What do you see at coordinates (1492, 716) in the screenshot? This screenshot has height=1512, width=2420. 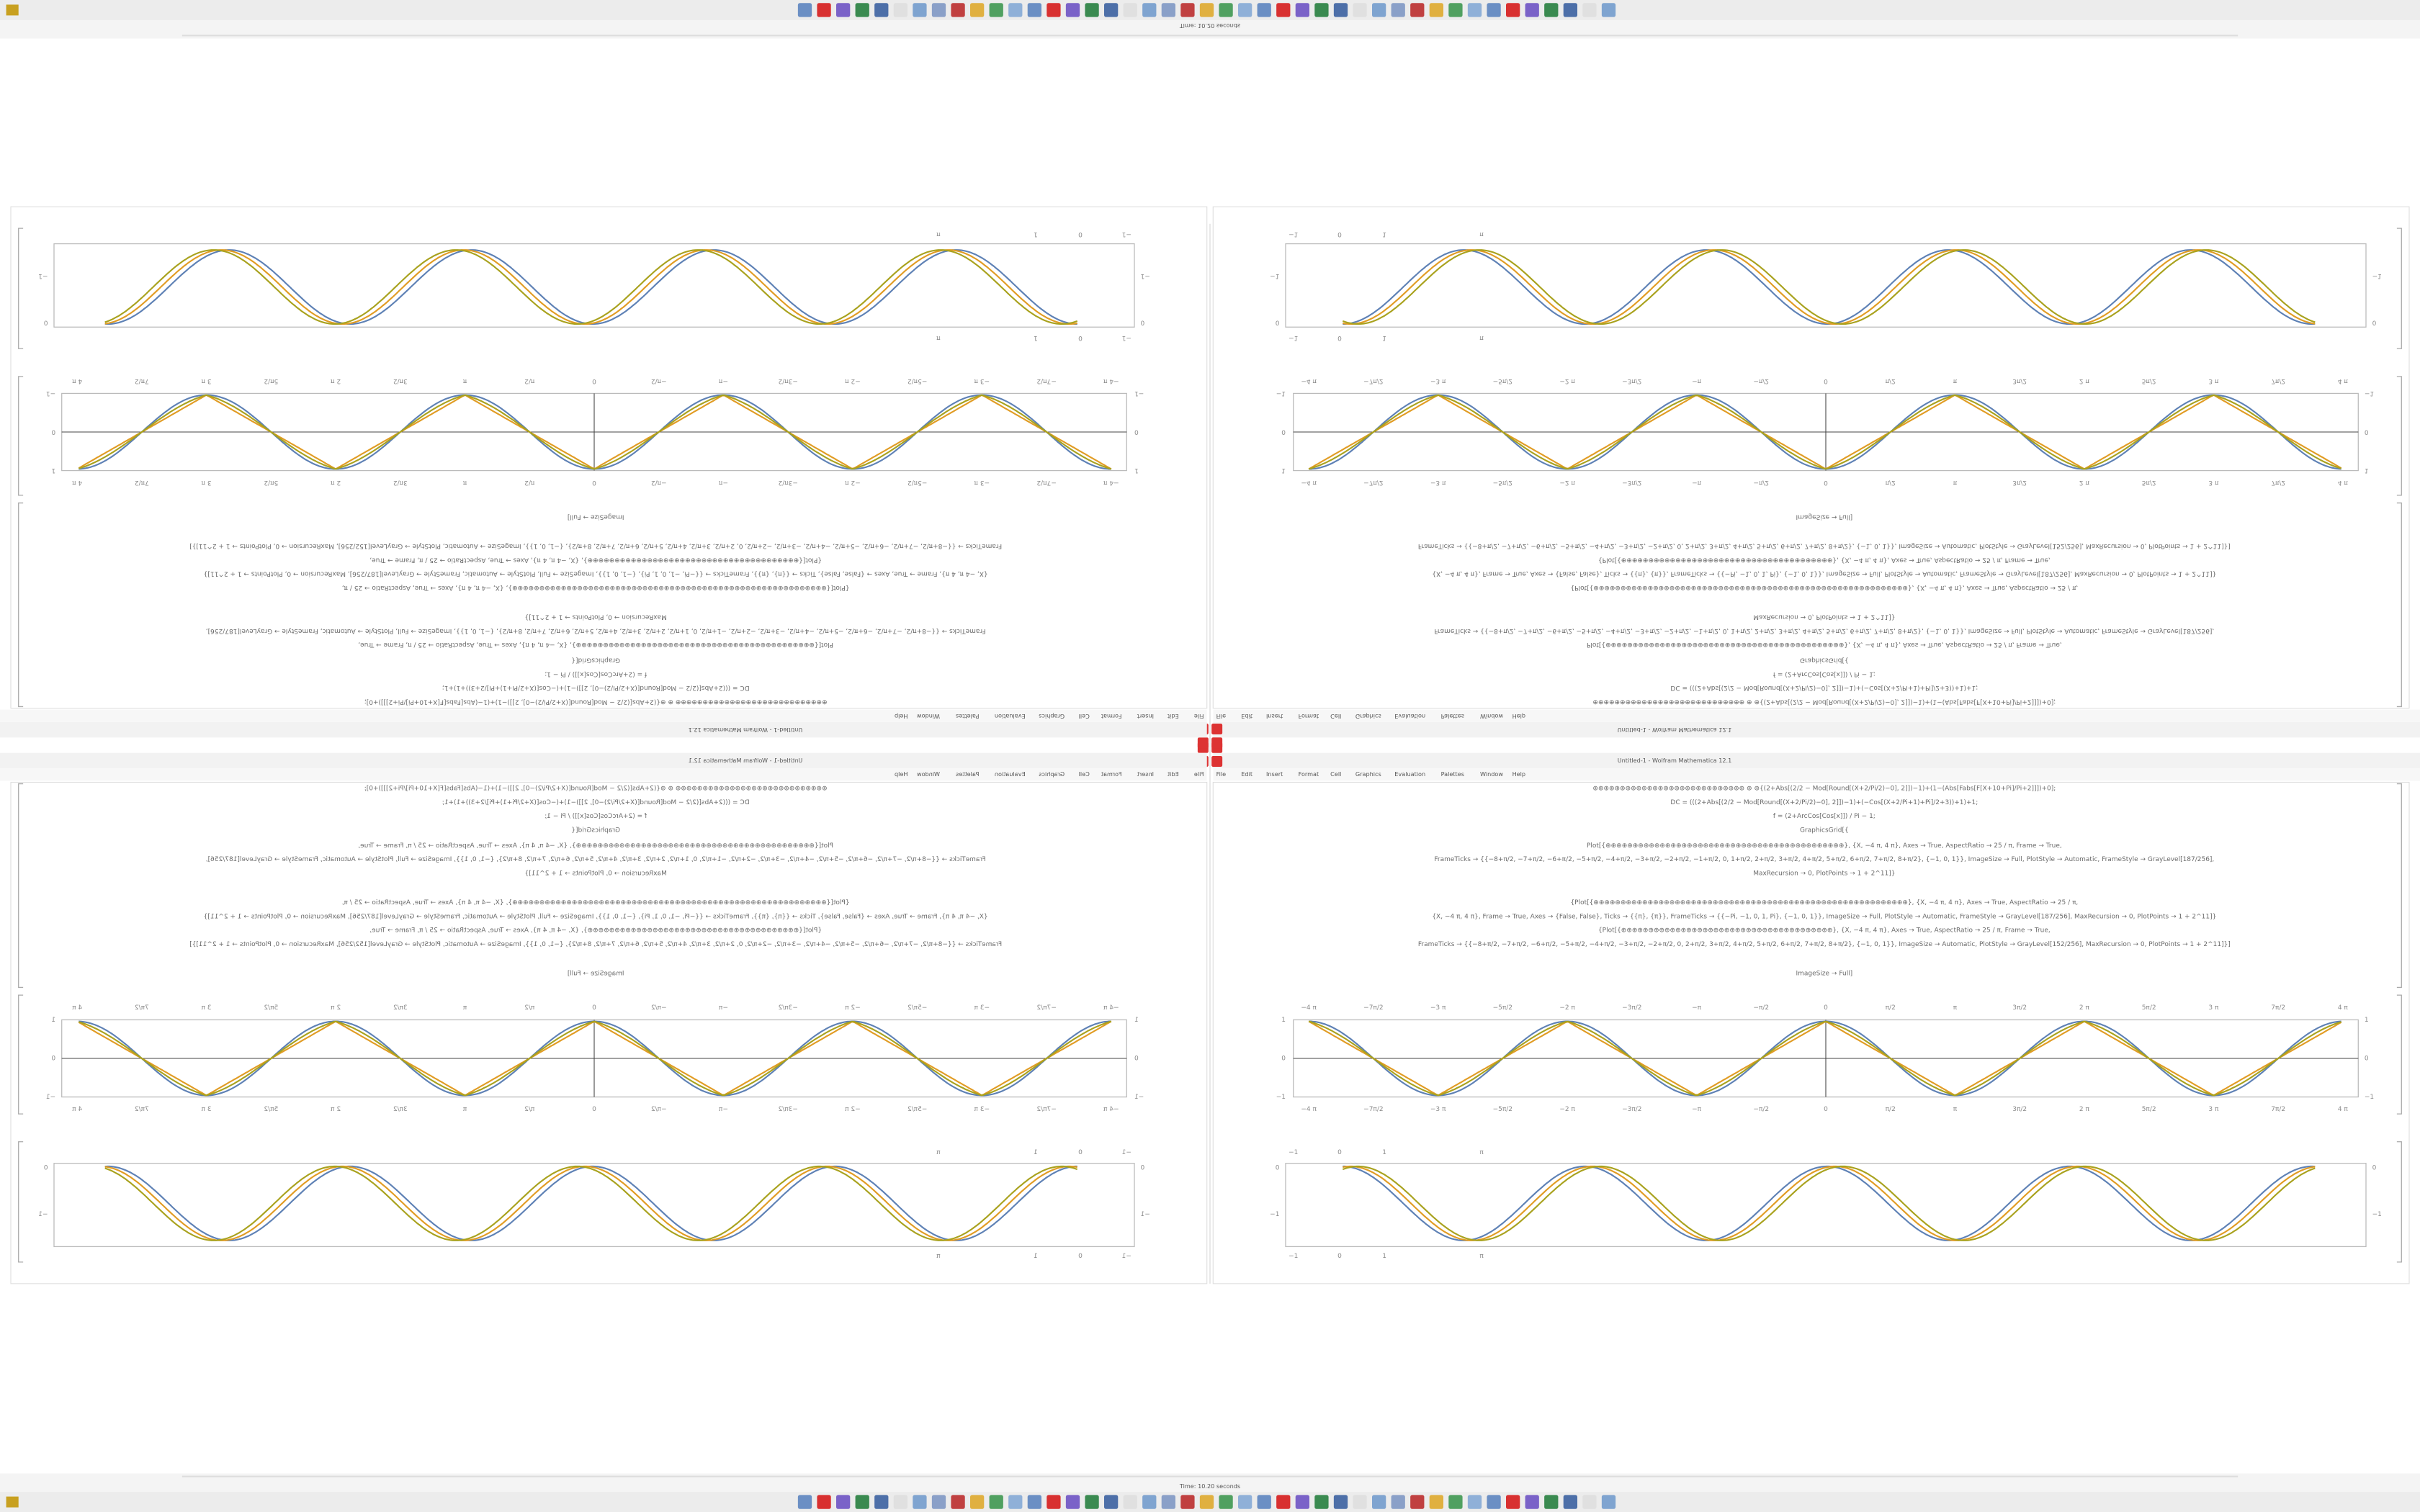 I see `menu-item: Window` at bounding box center [1492, 716].